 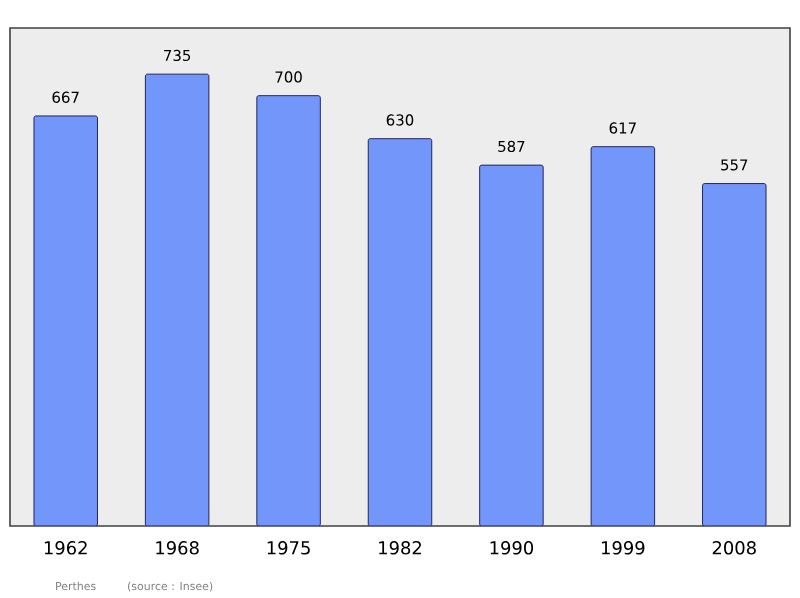 I want to click on x-tick-label: 2008, so click(x=734, y=548).